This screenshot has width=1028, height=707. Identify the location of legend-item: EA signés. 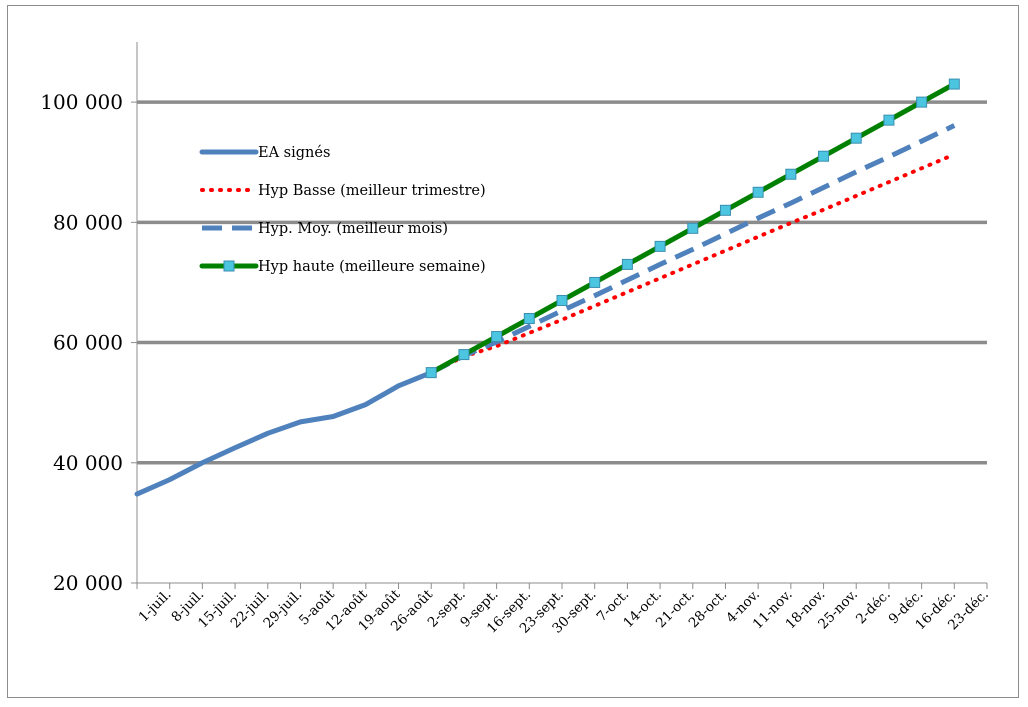
(264, 153).